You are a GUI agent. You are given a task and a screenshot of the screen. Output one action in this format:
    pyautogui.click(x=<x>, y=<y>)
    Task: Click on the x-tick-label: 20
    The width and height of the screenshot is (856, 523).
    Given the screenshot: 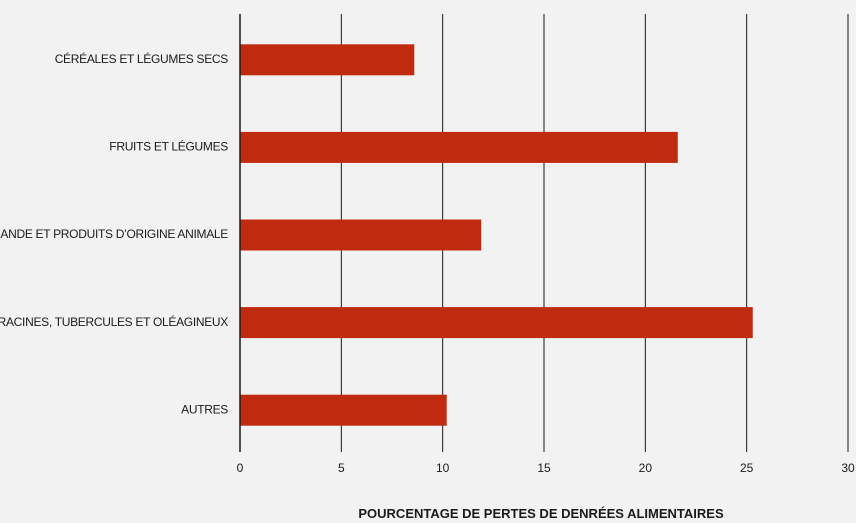 What is the action you would take?
    pyautogui.click(x=646, y=468)
    